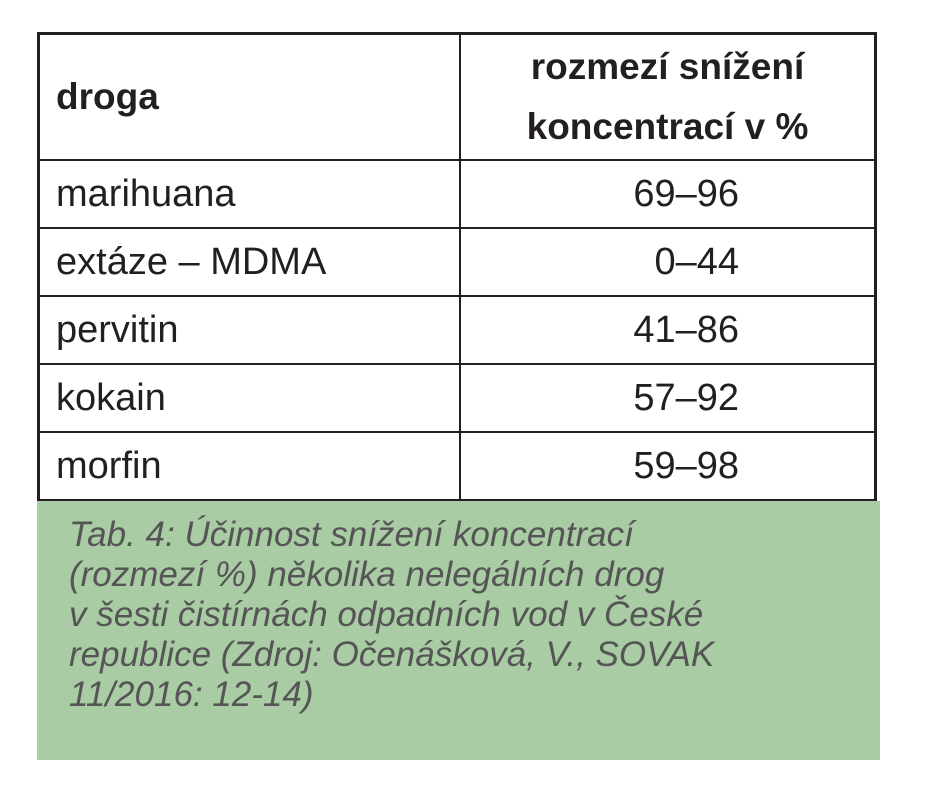  Describe the element at coordinates (249, 262) in the screenshot. I see `drug-cell: extáze – MDMA` at that location.